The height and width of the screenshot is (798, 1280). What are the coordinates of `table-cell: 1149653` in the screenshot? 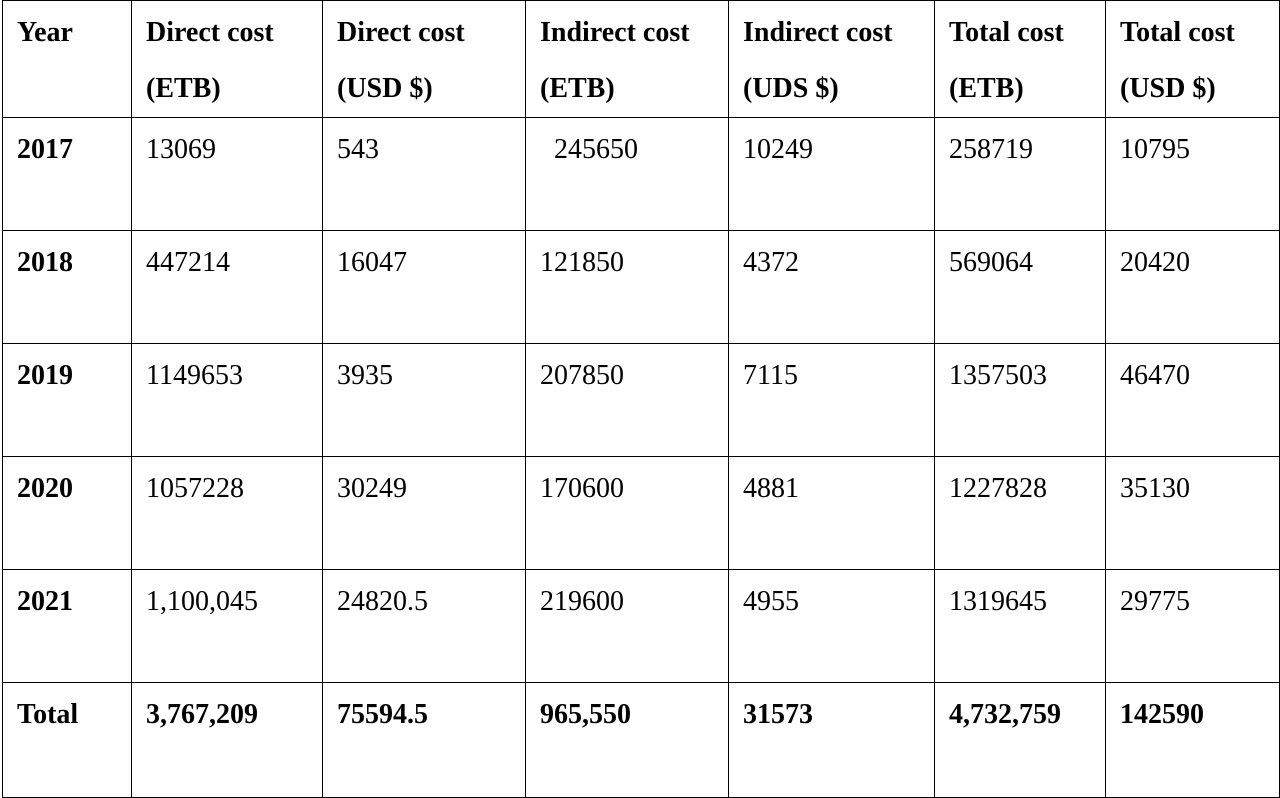 It's located at (227, 400).